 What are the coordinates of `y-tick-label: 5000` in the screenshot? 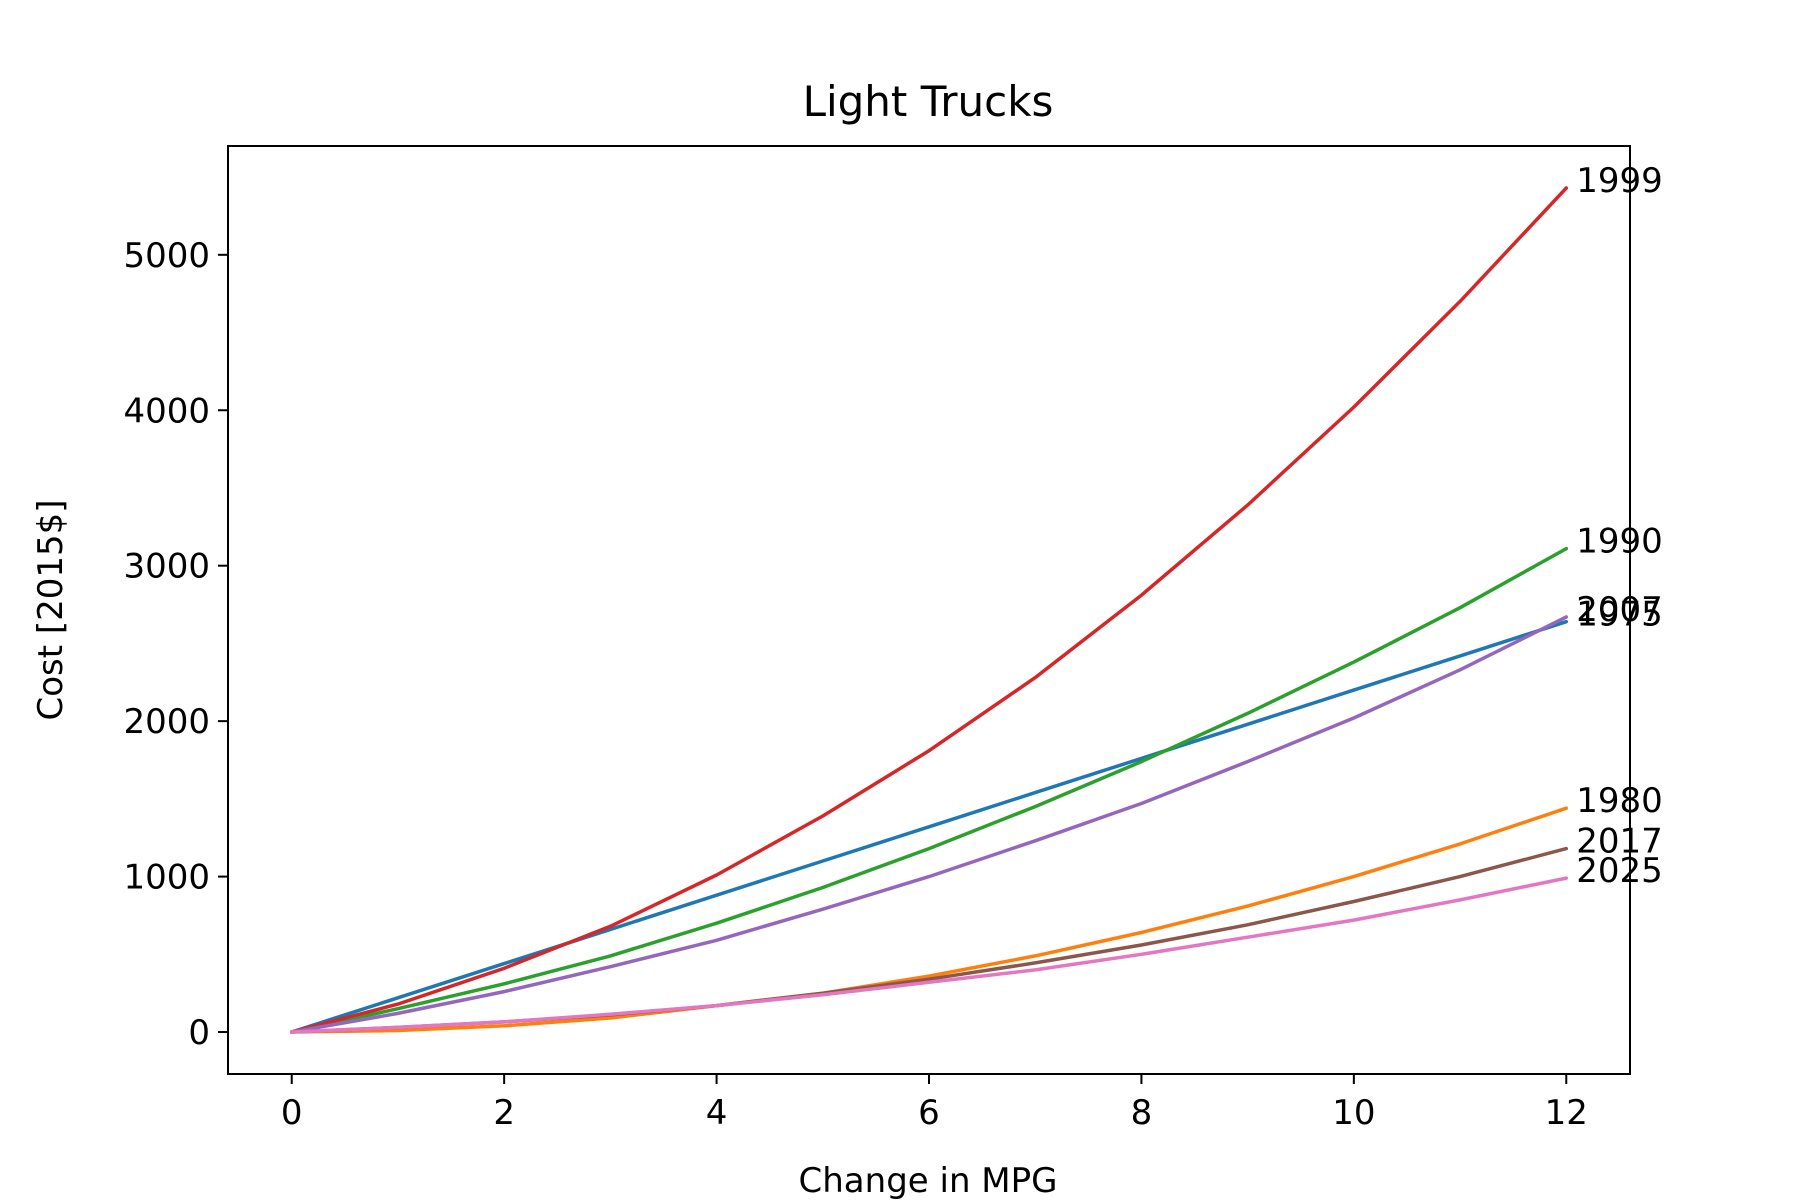 It's located at (166, 256).